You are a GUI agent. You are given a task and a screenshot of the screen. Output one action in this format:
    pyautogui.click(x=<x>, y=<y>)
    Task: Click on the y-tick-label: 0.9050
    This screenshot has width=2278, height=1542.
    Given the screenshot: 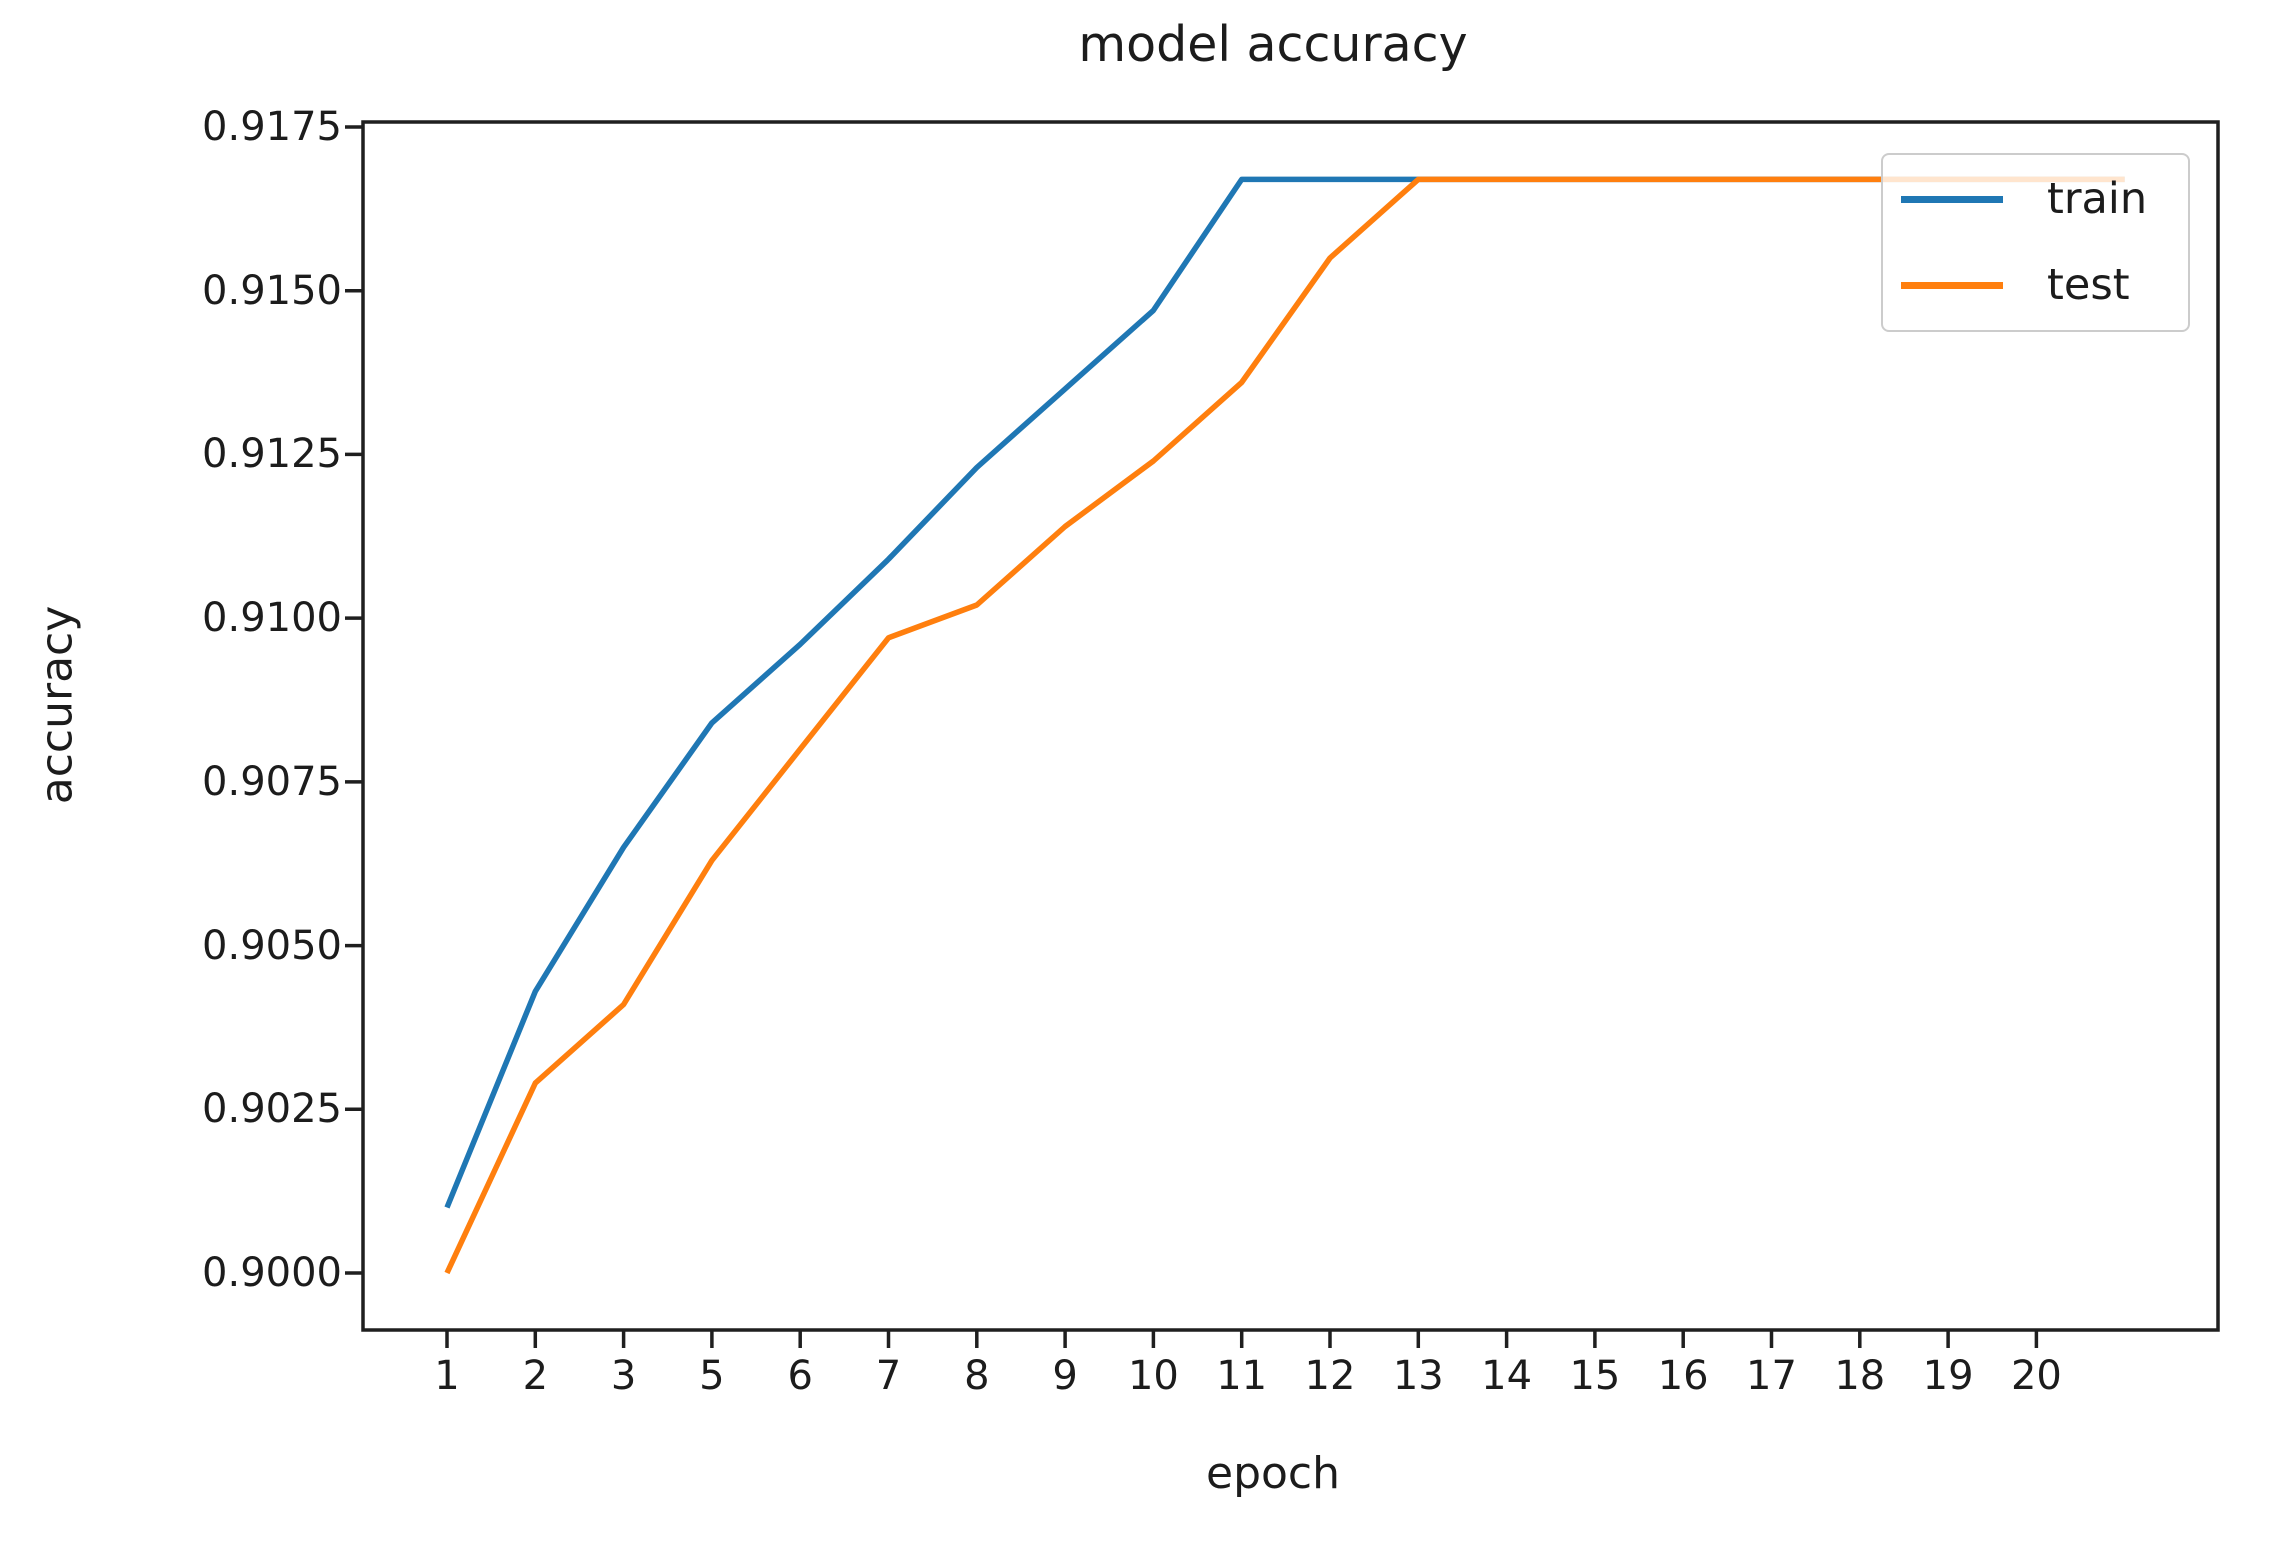 What is the action you would take?
    pyautogui.click(x=272, y=945)
    